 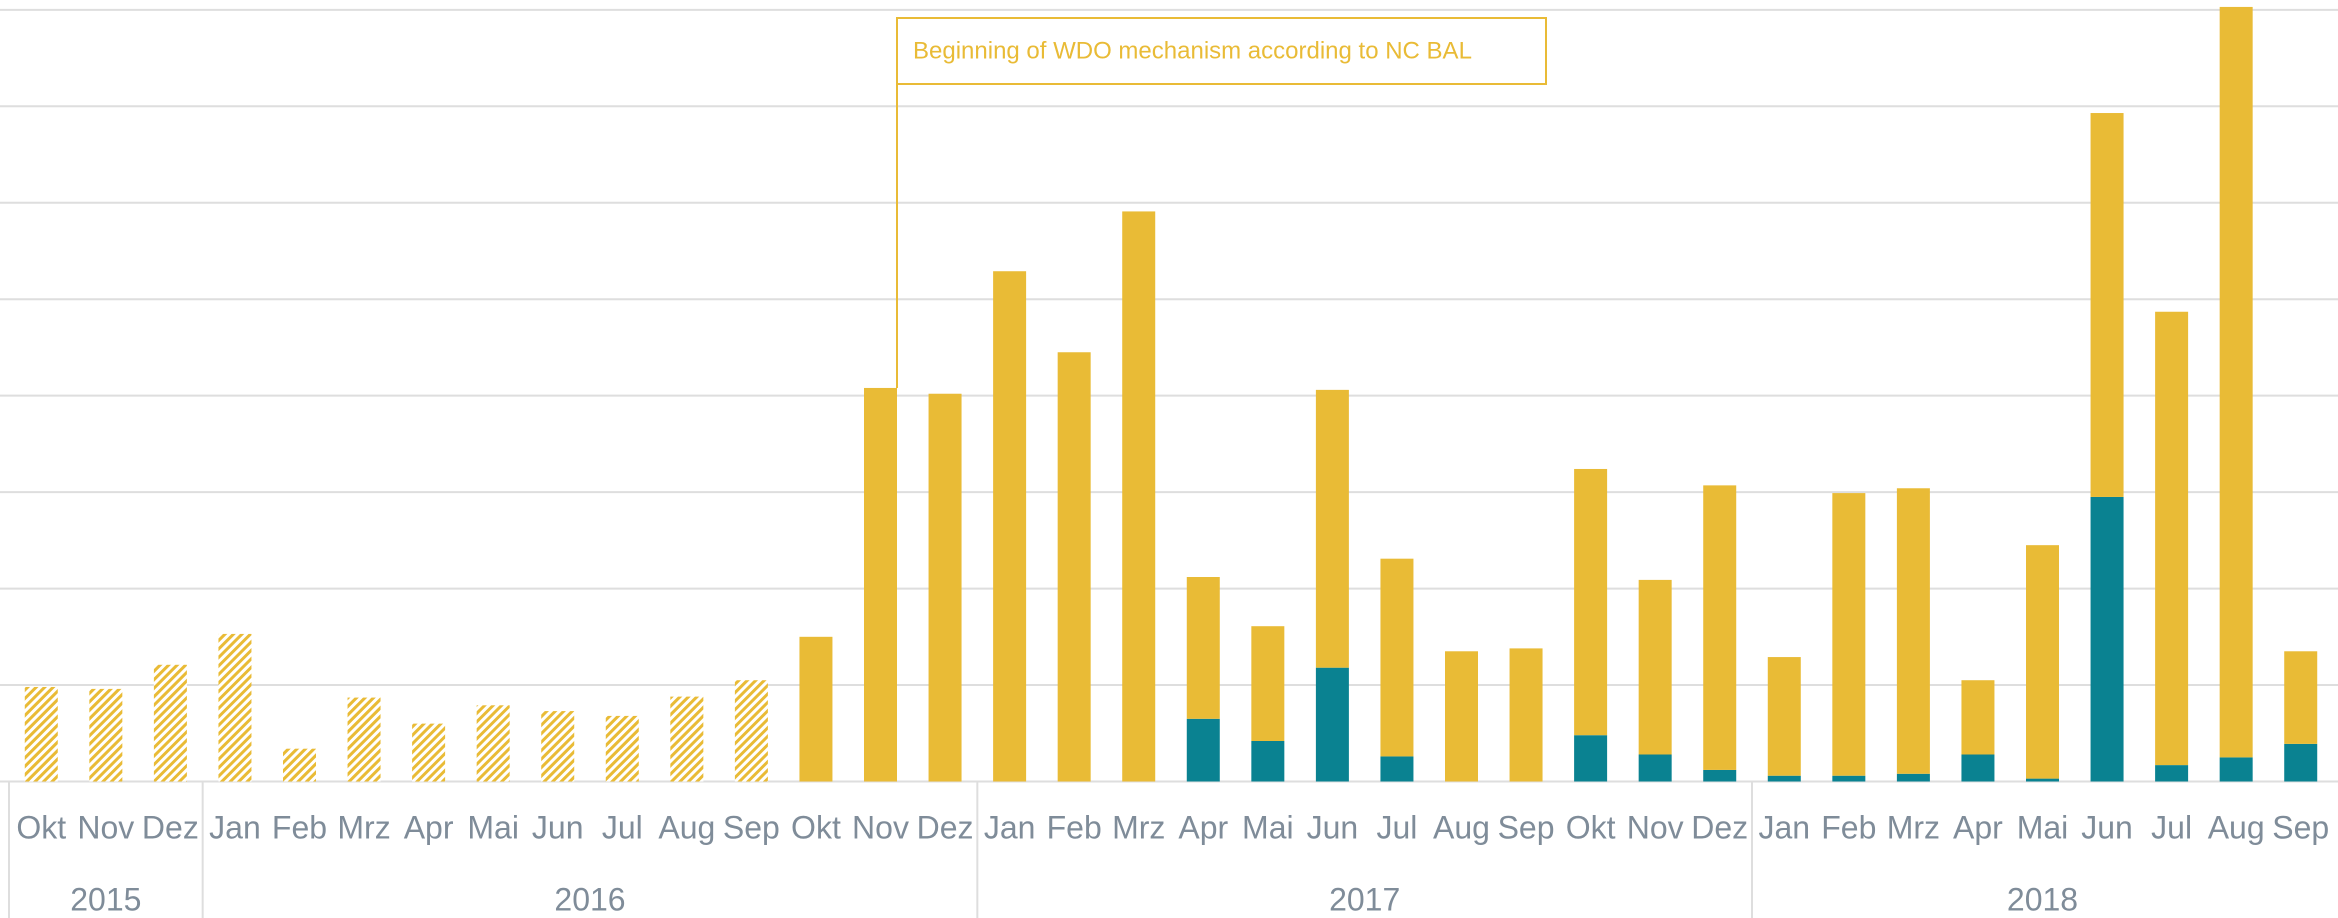 What do you see at coordinates (1364, 899) in the screenshot?
I see `year-label: 2017` at bounding box center [1364, 899].